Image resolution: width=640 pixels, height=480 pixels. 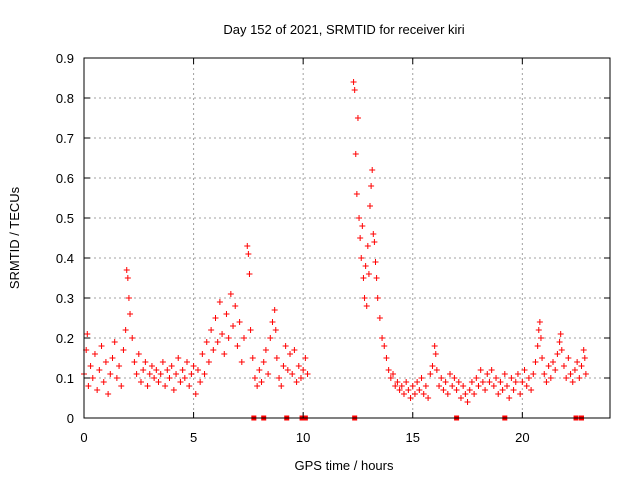 What do you see at coordinates (65, 338) in the screenshot?
I see `y-tick-label: 0.2` at bounding box center [65, 338].